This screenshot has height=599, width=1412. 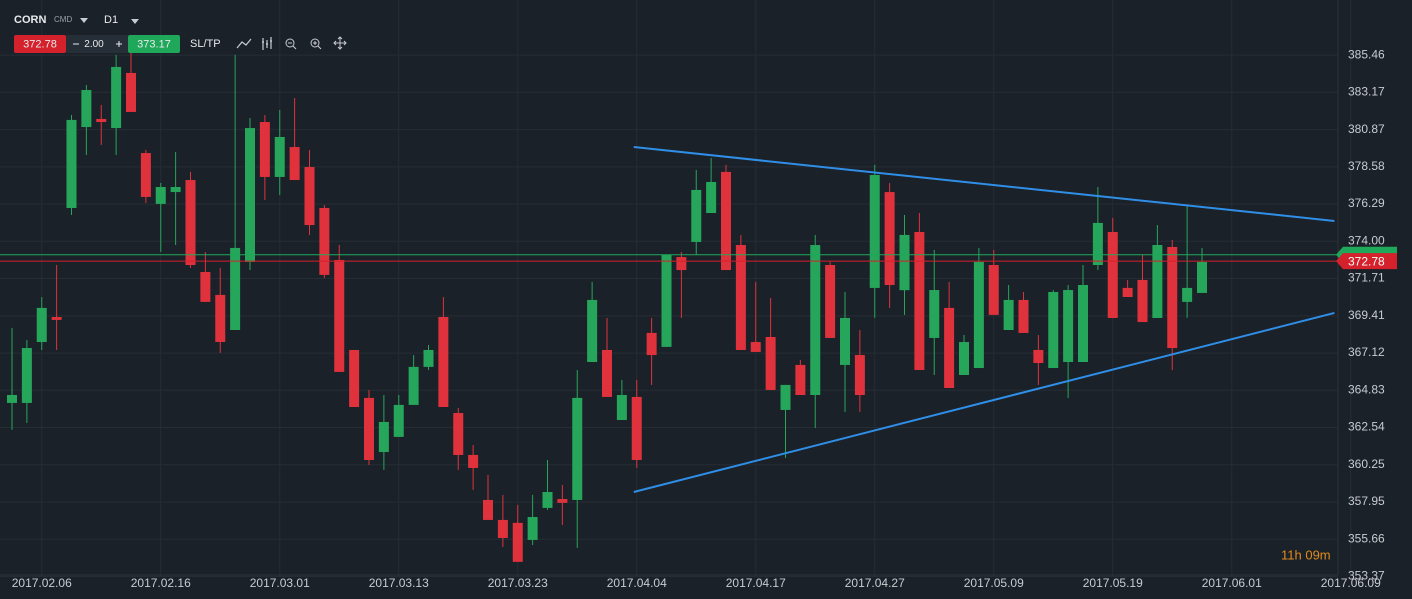 I want to click on y-tick-label: 364.83, so click(x=1366, y=389).